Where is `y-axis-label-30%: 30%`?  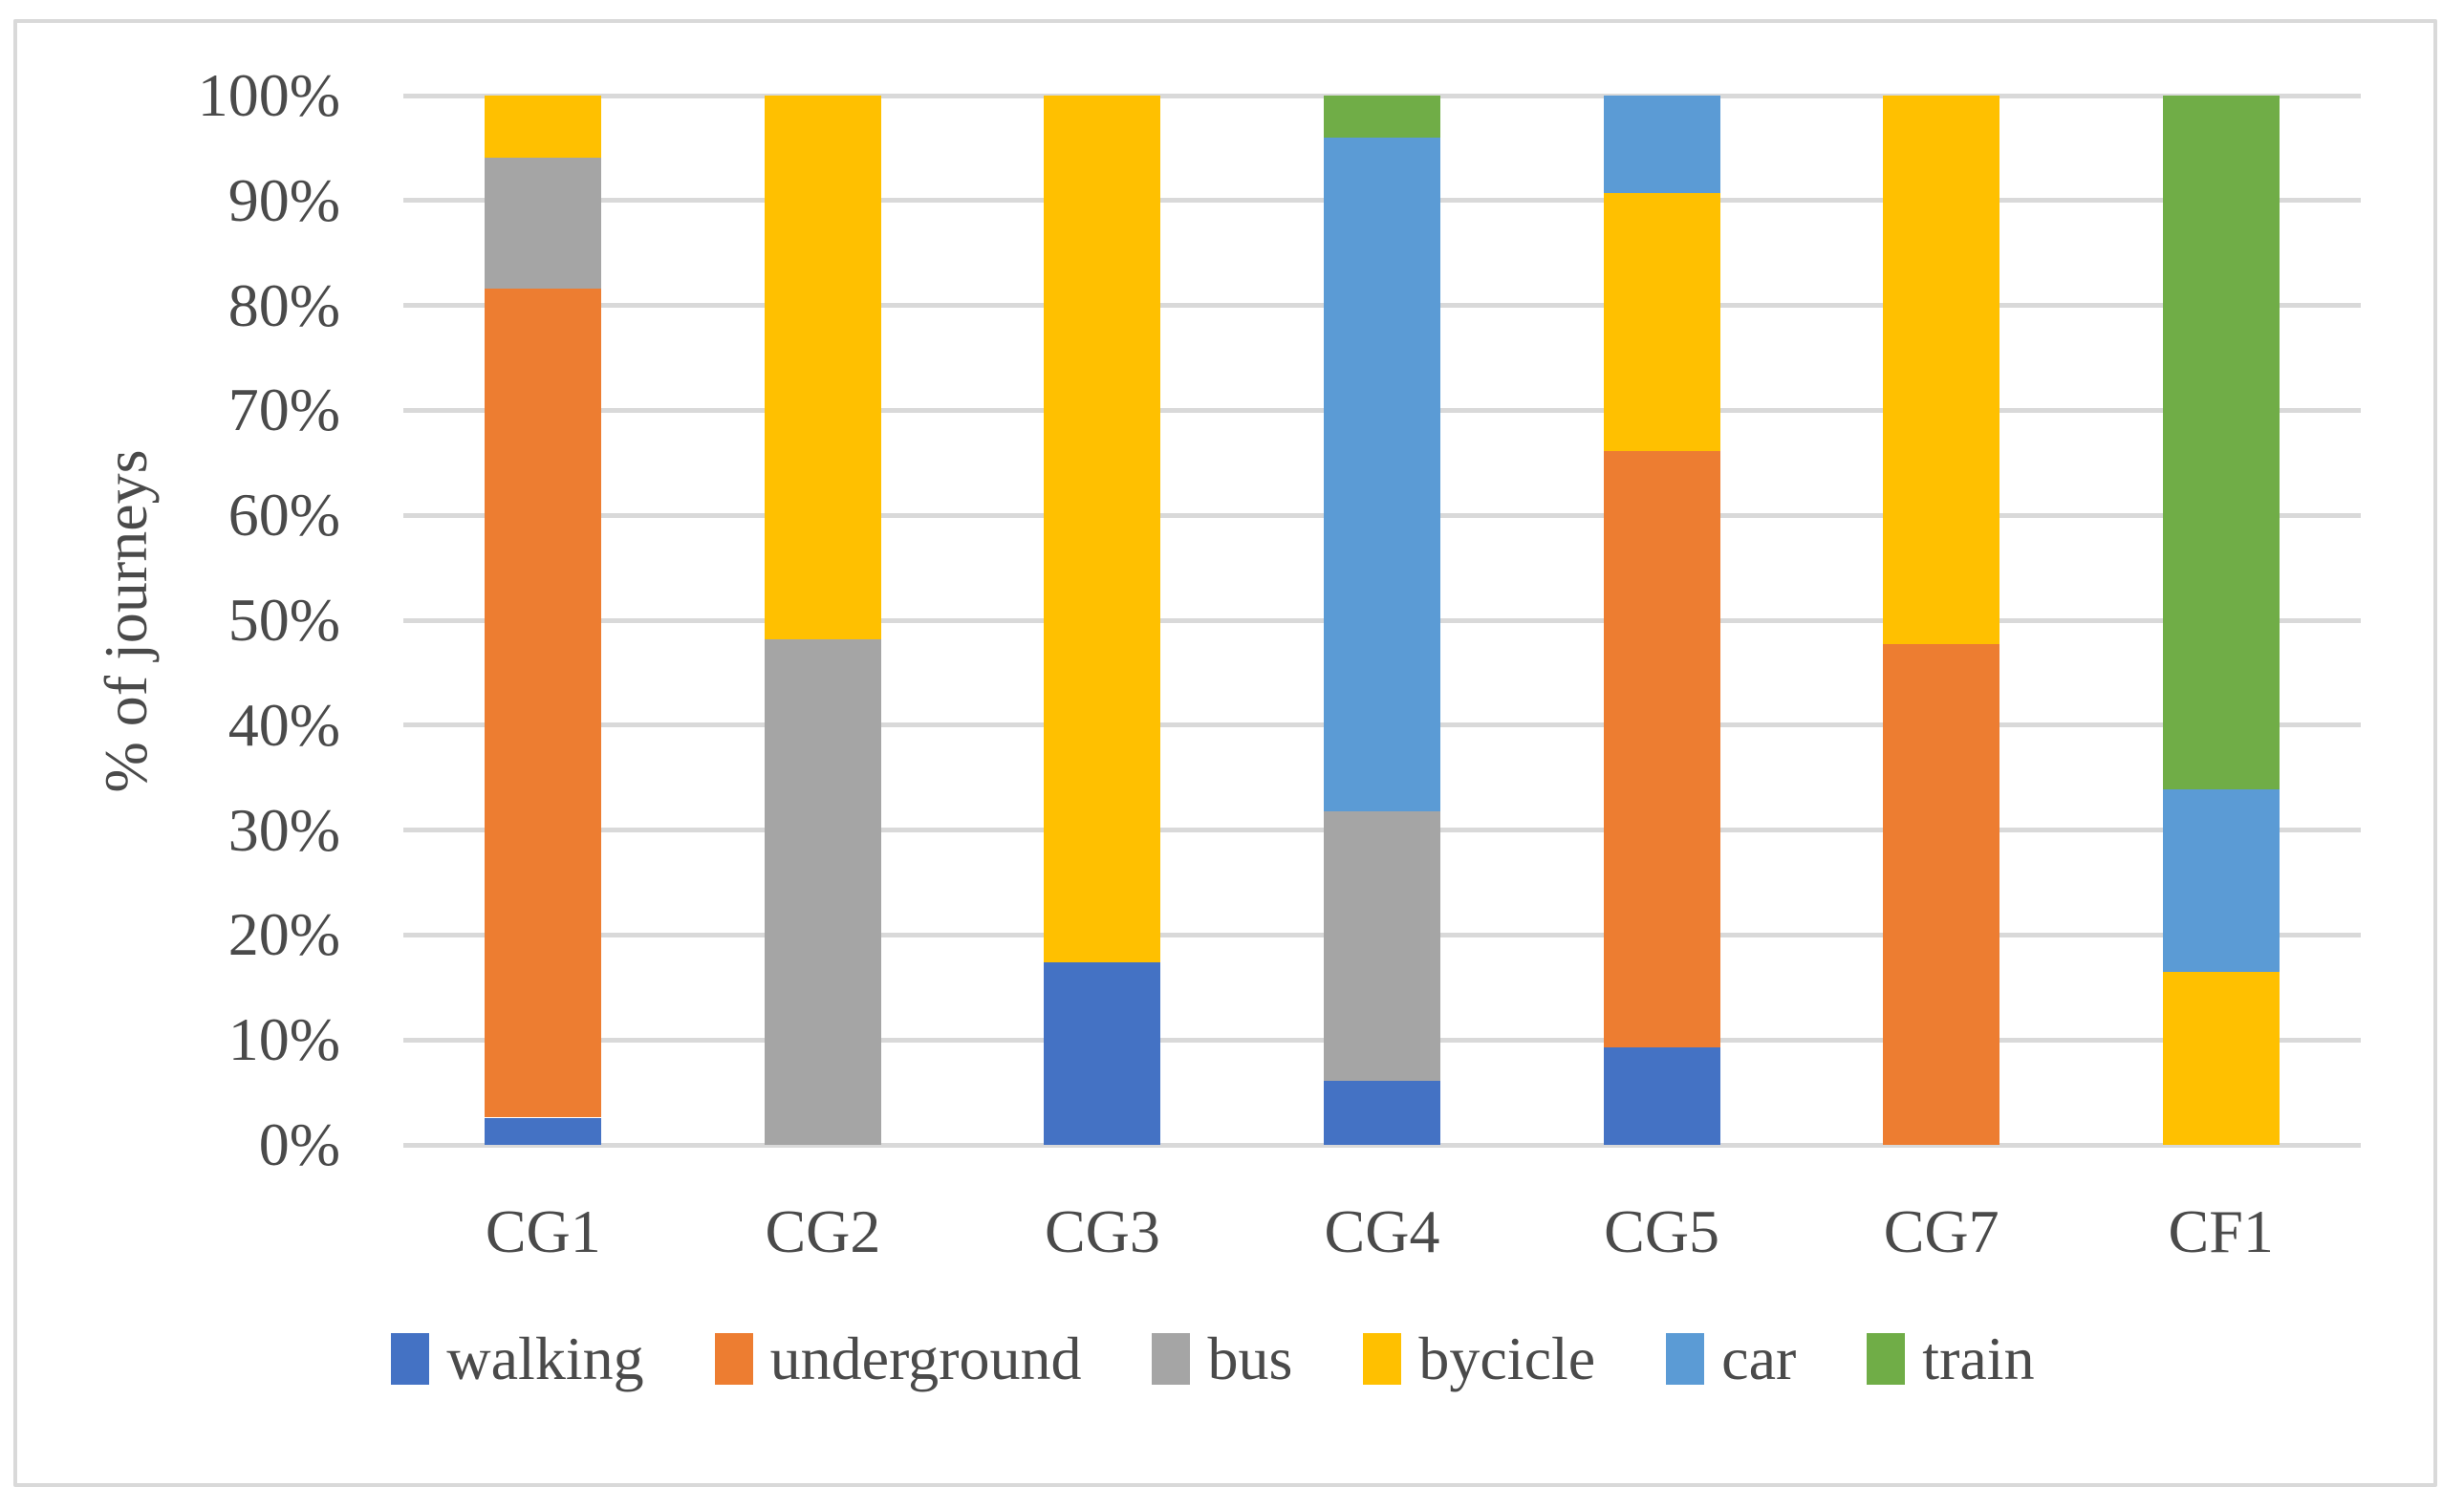
y-axis-label-30%: 30% is located at coordinates (284, 829).